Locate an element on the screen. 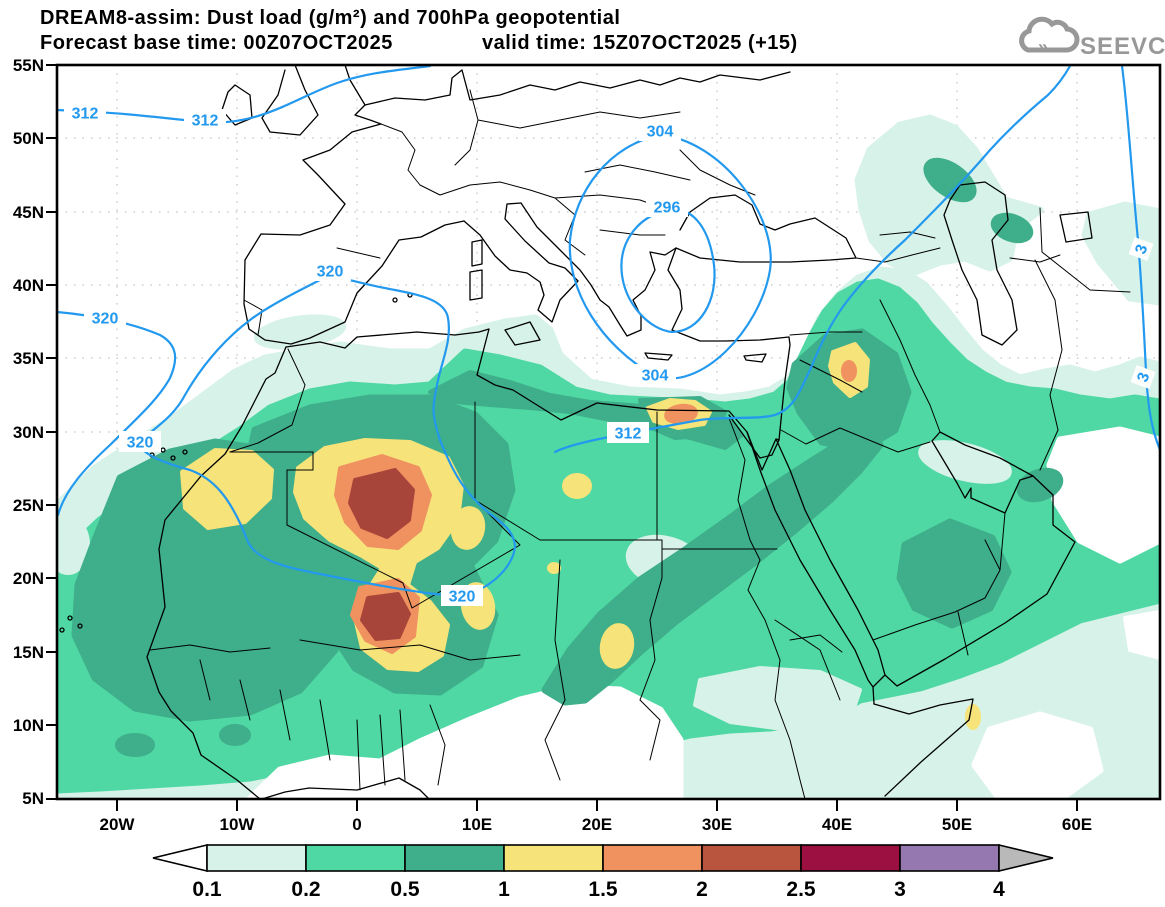 This screenshot has height=907, width=1165. lat-label: 10N is located at coordinates (28, 725).